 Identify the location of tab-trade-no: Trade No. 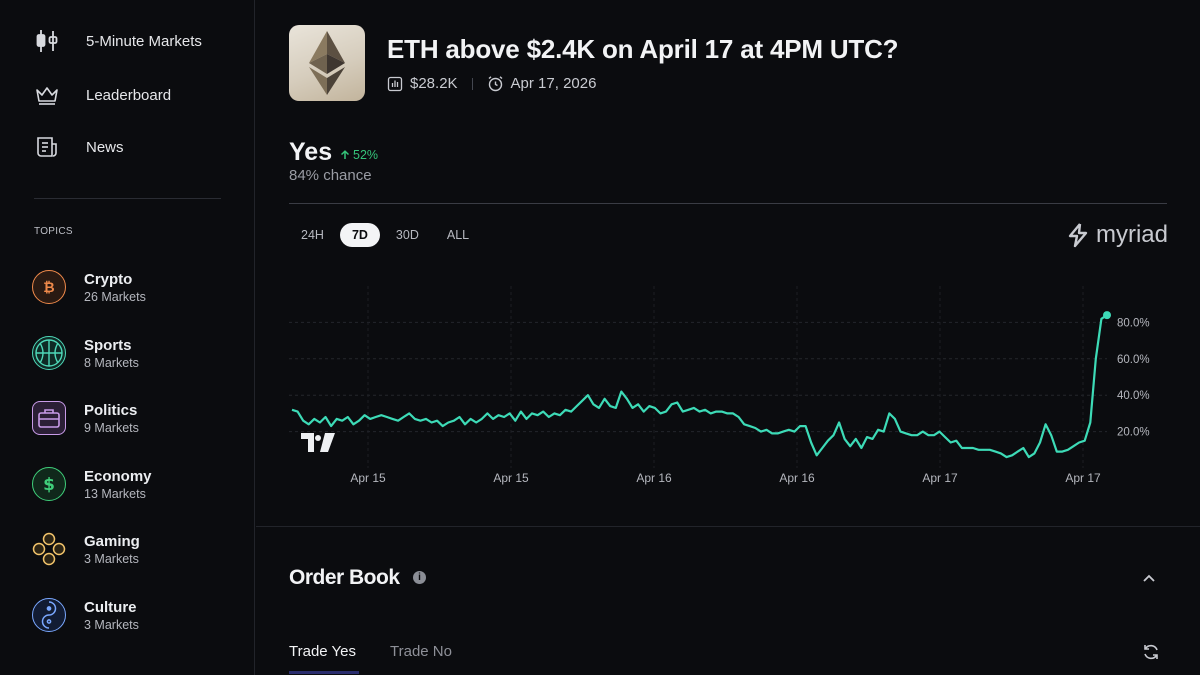
(421, 651).